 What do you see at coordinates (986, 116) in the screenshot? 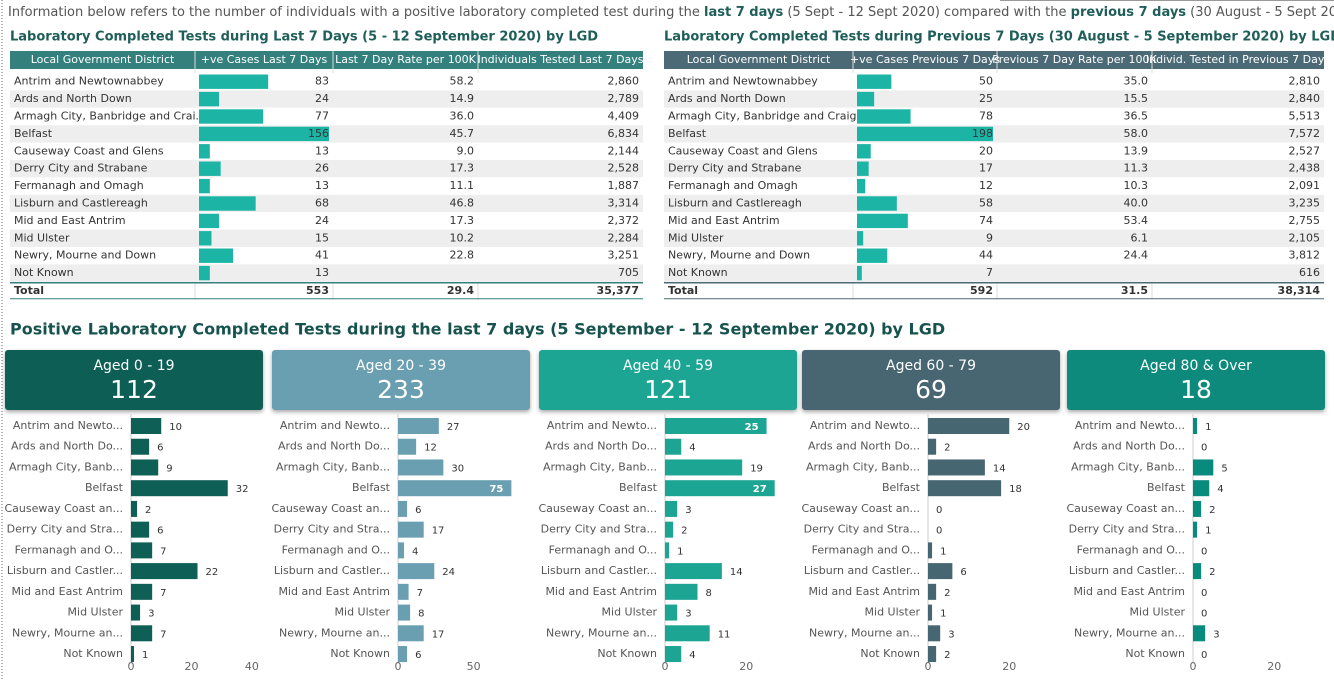
I see `cases-cell: 78` at bounding box center [986, 116].